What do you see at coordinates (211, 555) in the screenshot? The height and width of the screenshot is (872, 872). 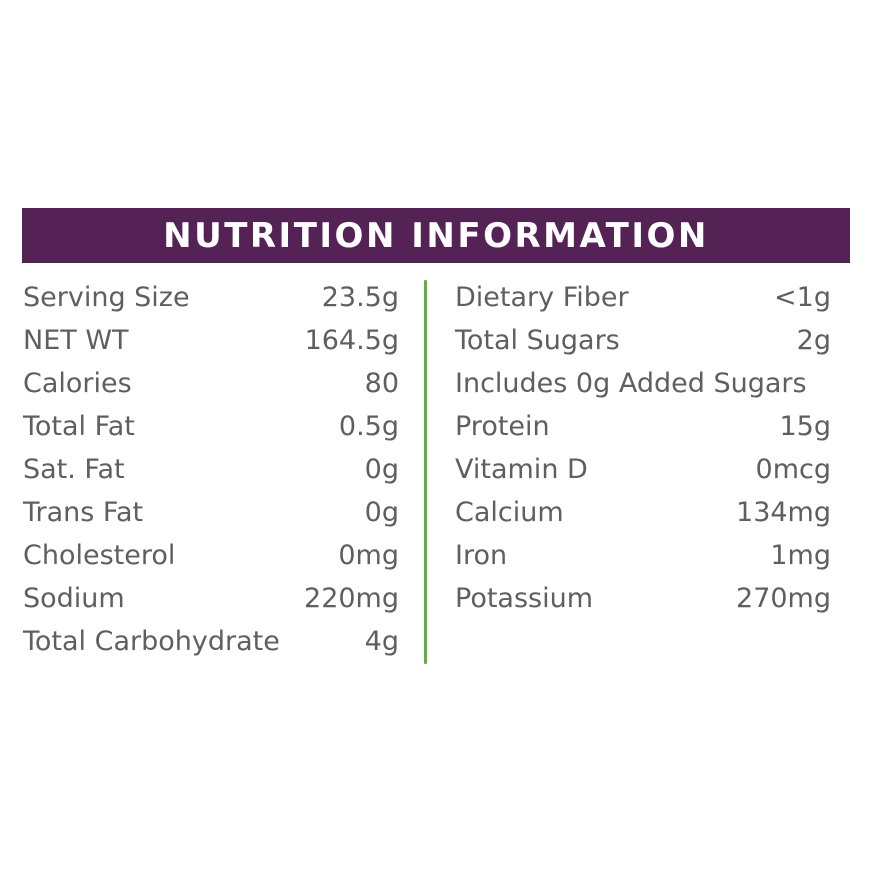 I see `nutrient-row-cholesterol: Cholesterol 0mg` at bounding box center [211, 555].